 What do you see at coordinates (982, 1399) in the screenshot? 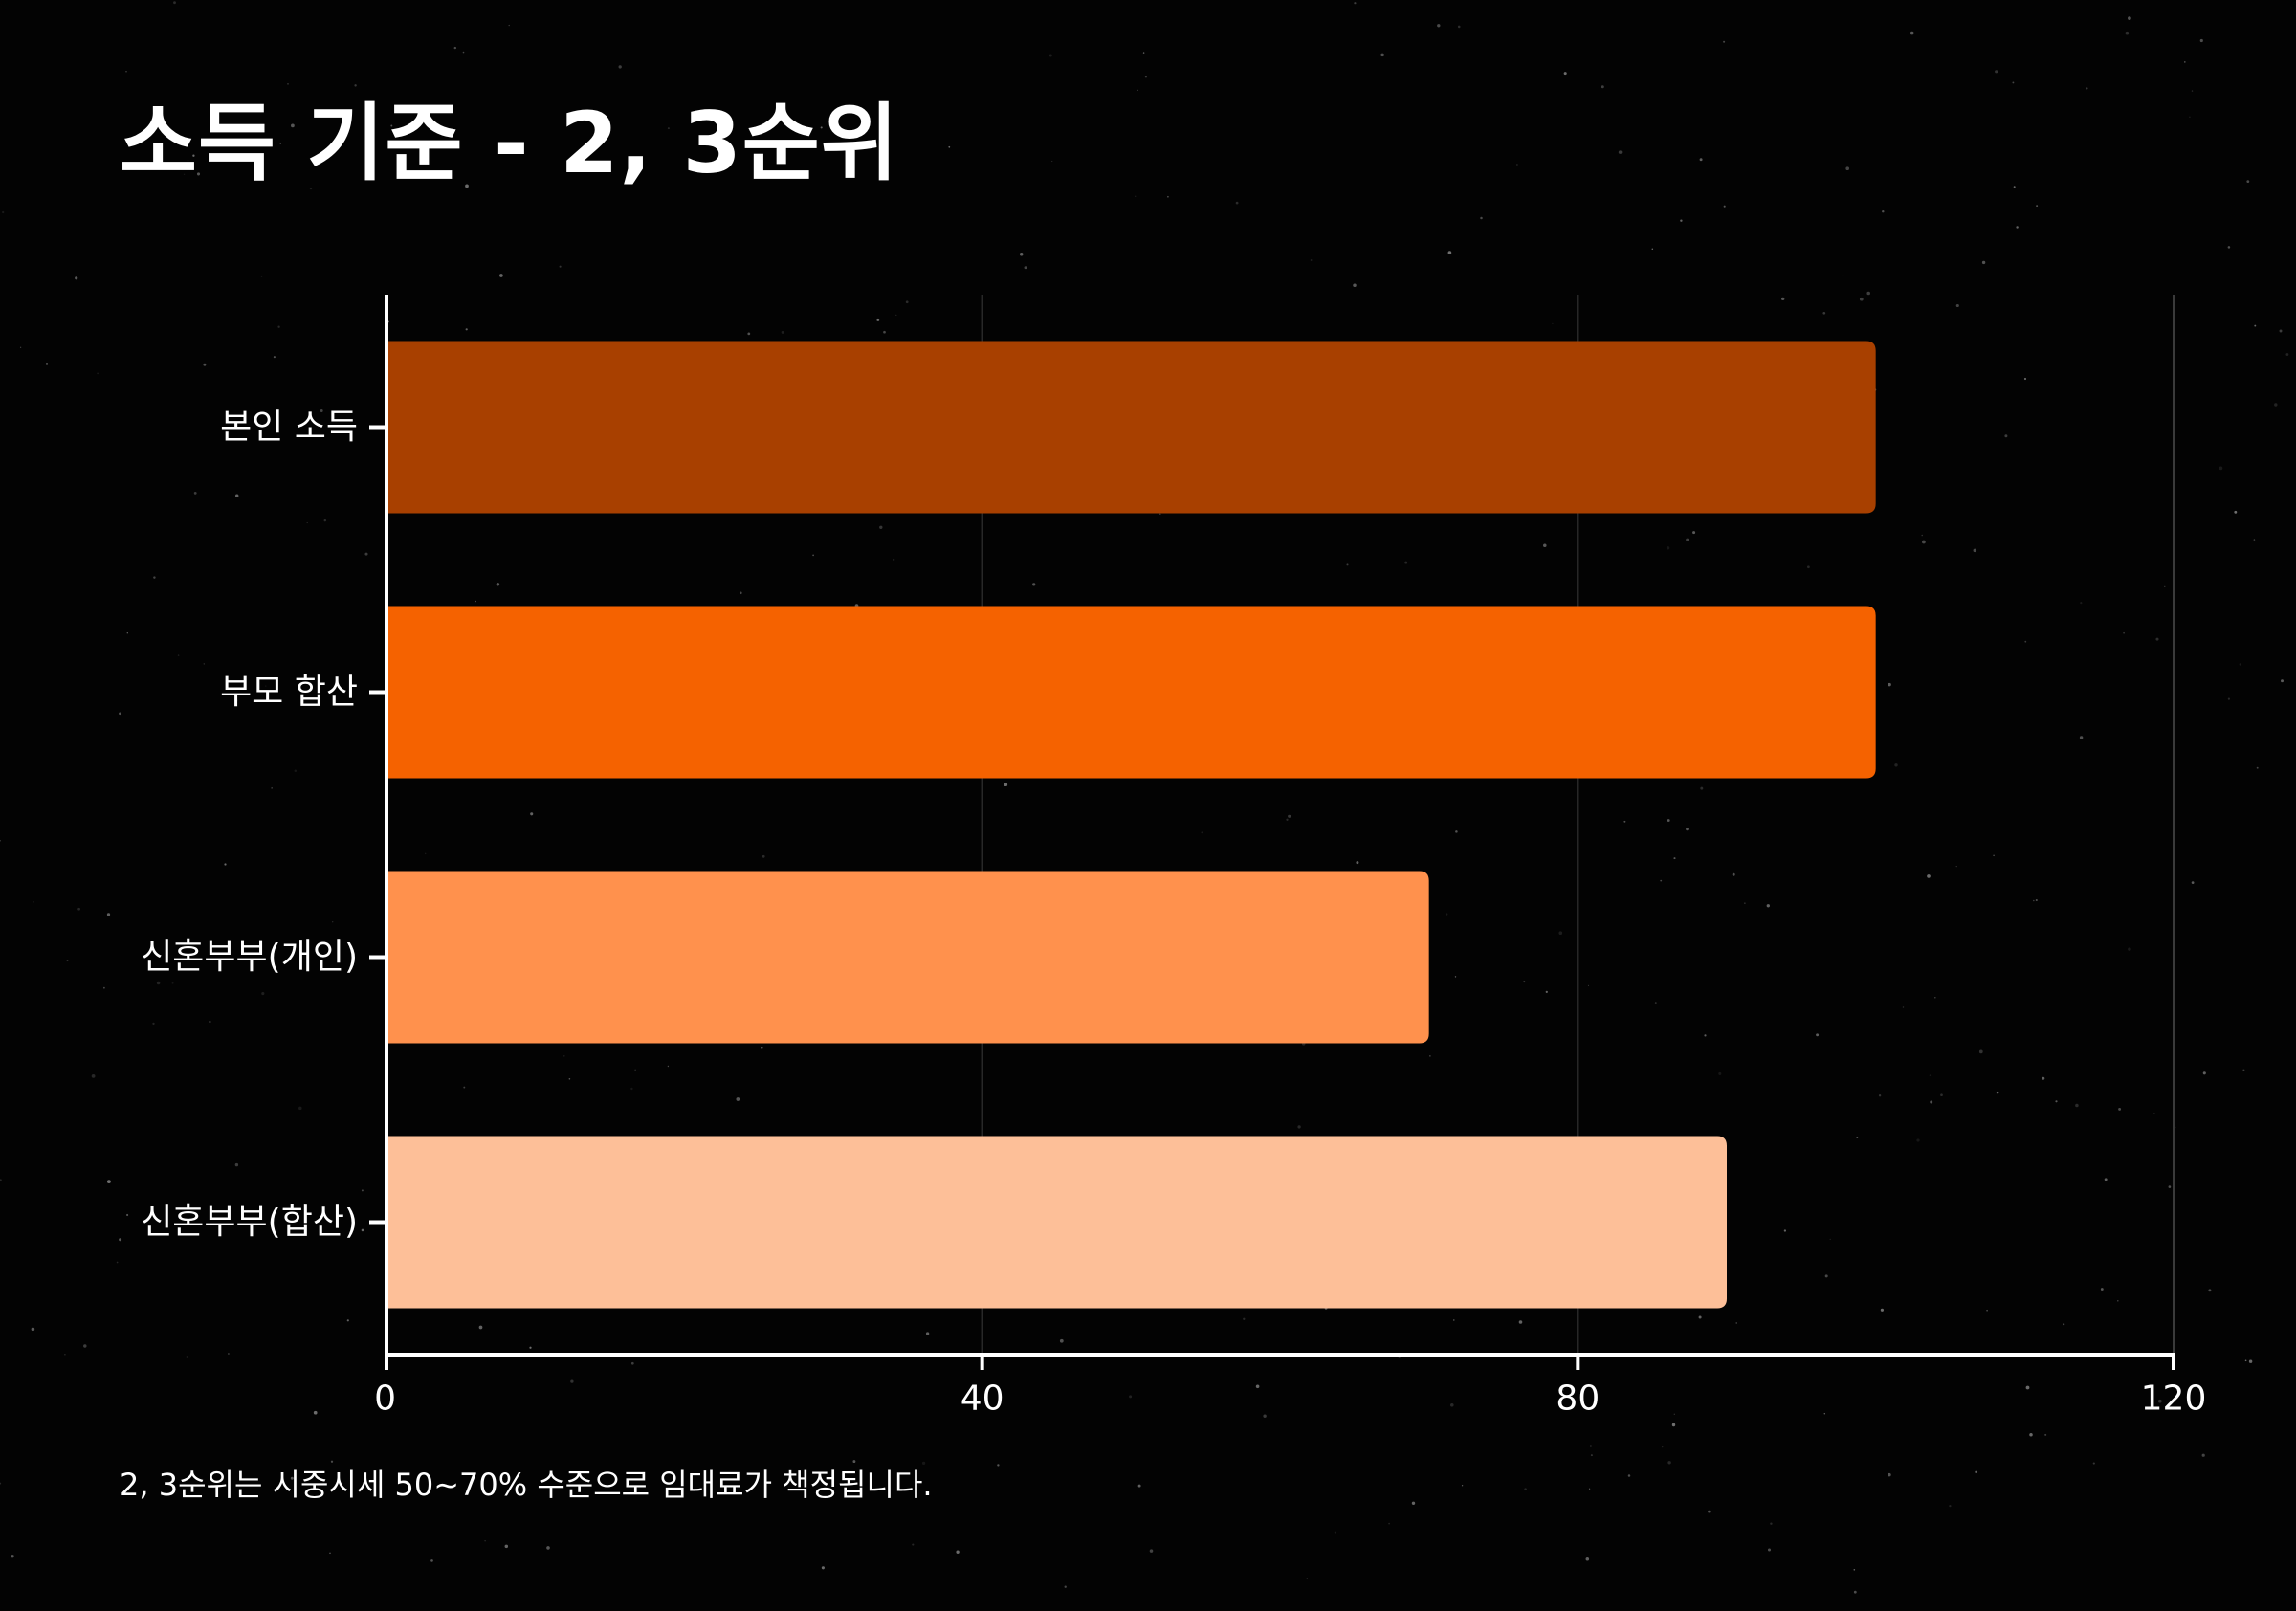
I see `x-tick-label: 40` at bounding box center [982, 1399].